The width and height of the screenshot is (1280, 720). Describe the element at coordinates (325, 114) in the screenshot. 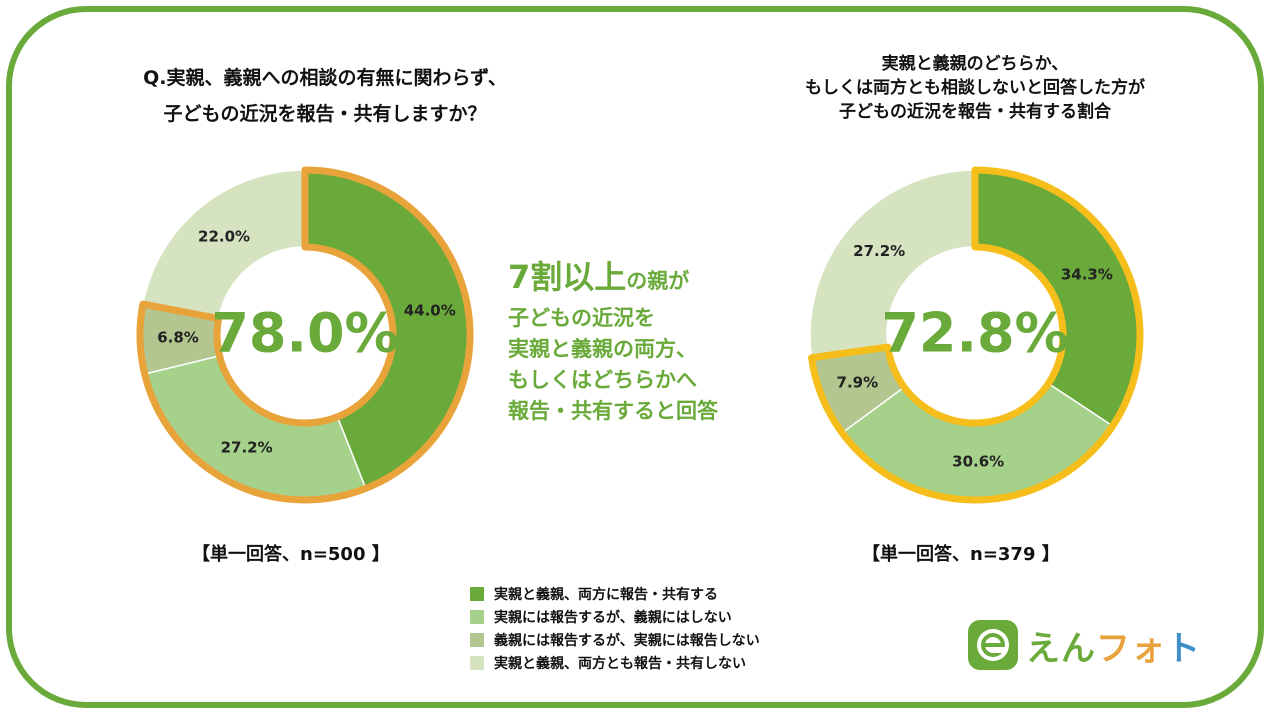

I see `left-title-line-2: 子どもの近況を報告・共有しますか？` at that location.